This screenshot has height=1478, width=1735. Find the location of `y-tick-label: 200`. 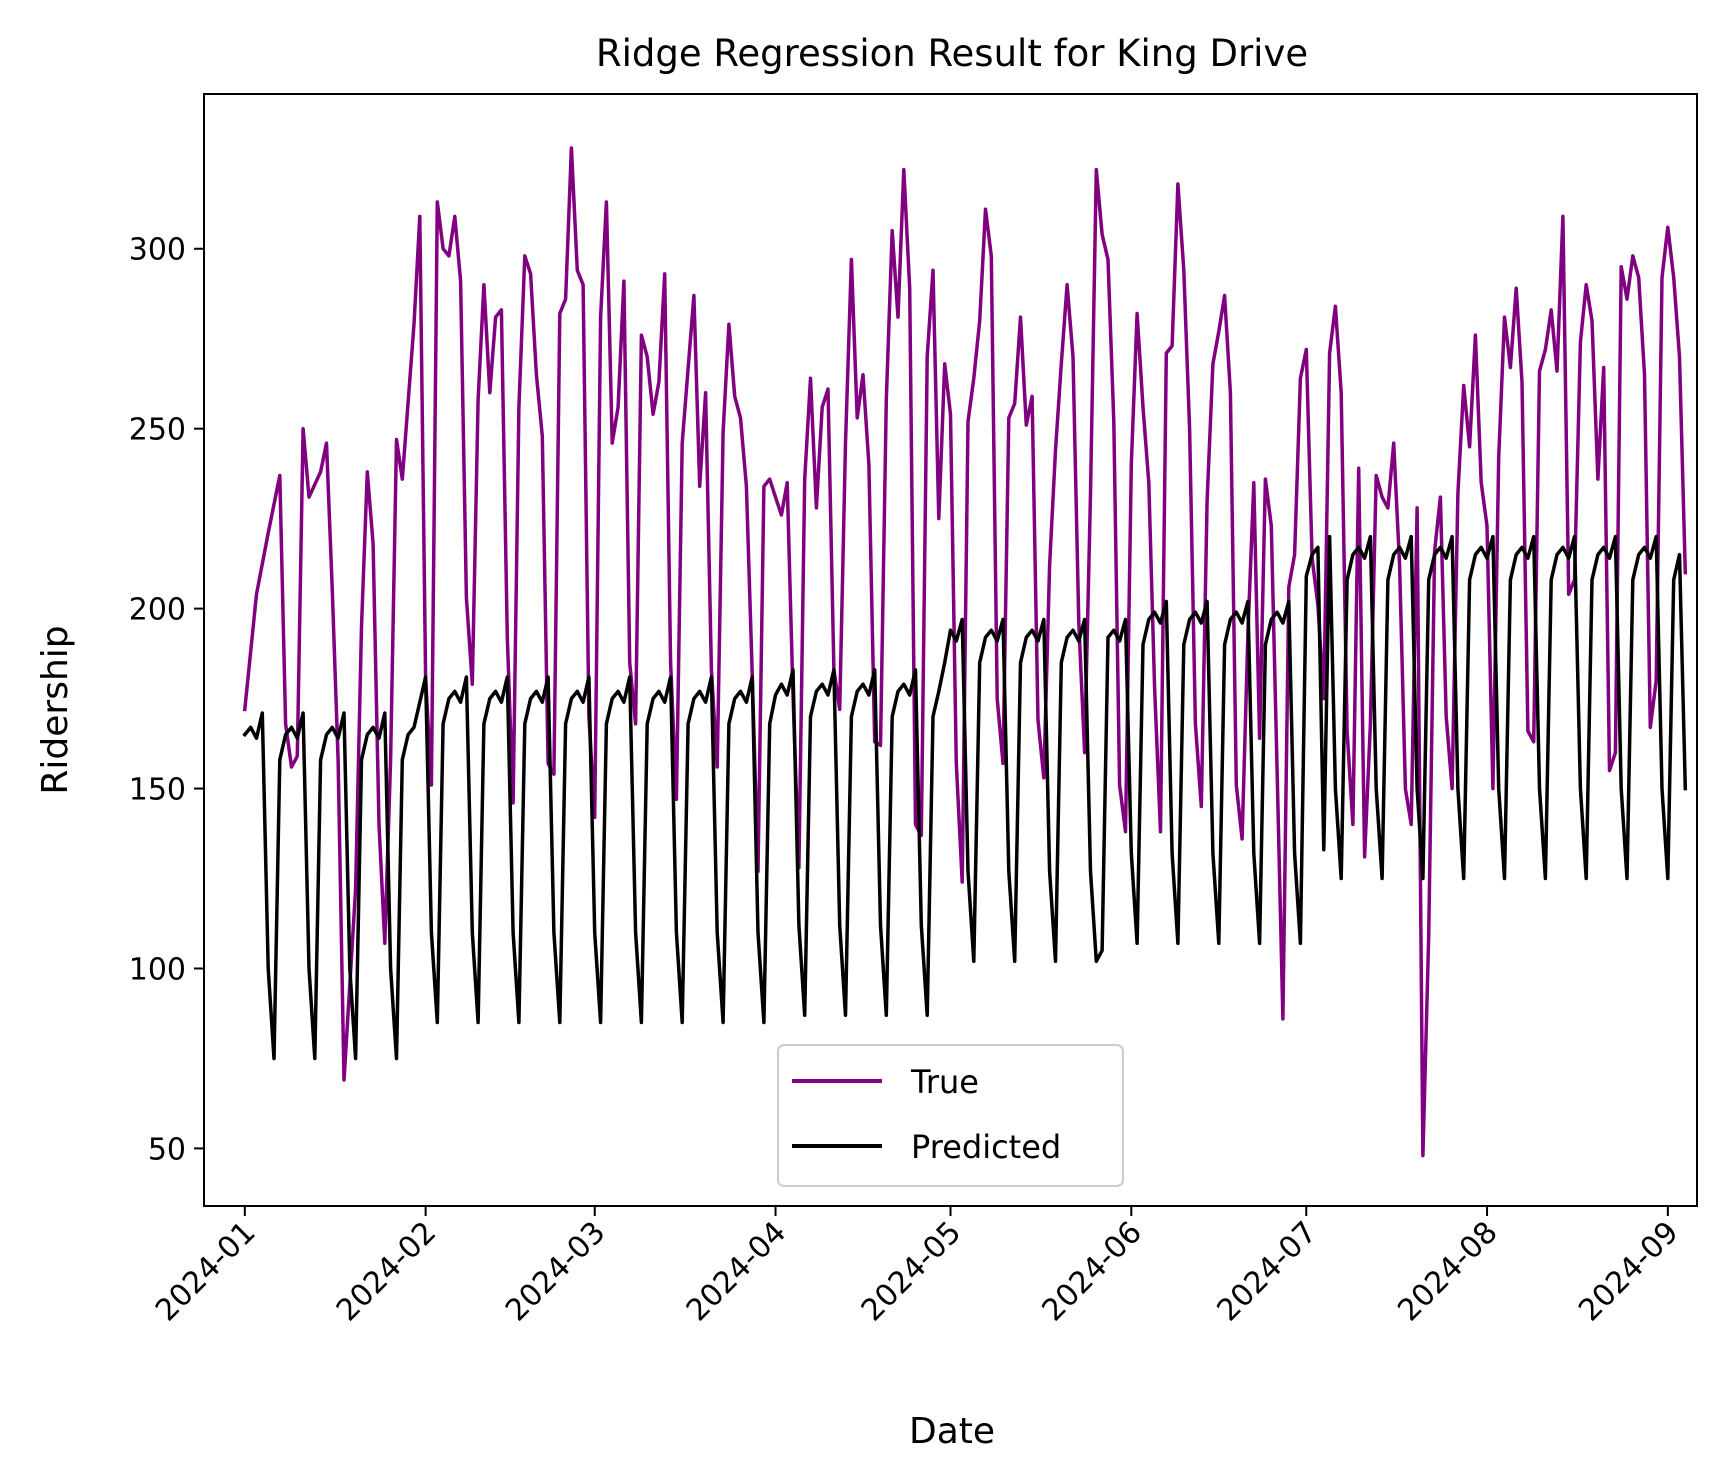

y-tick-label: 200 is located at coordinates (157, 610).